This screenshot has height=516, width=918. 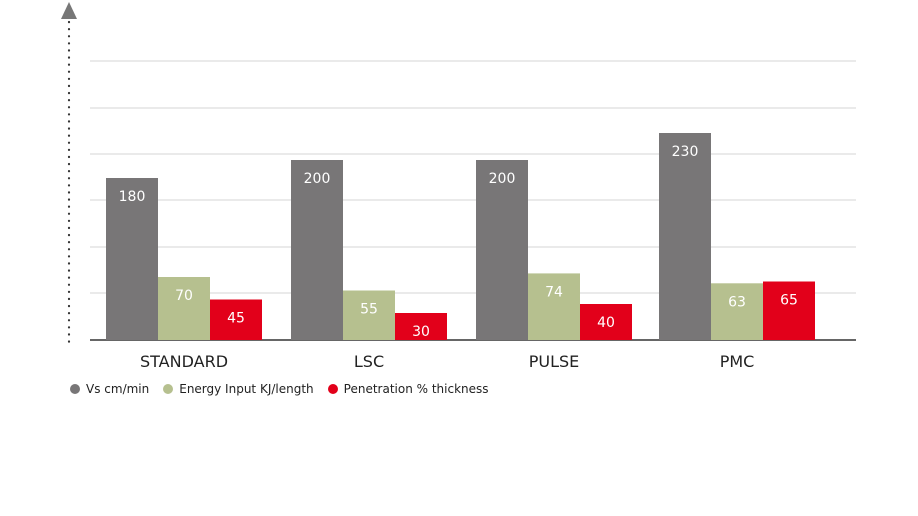 I want to click on legend-item-vs: Vs cm/min, so click(x=109, y=389).